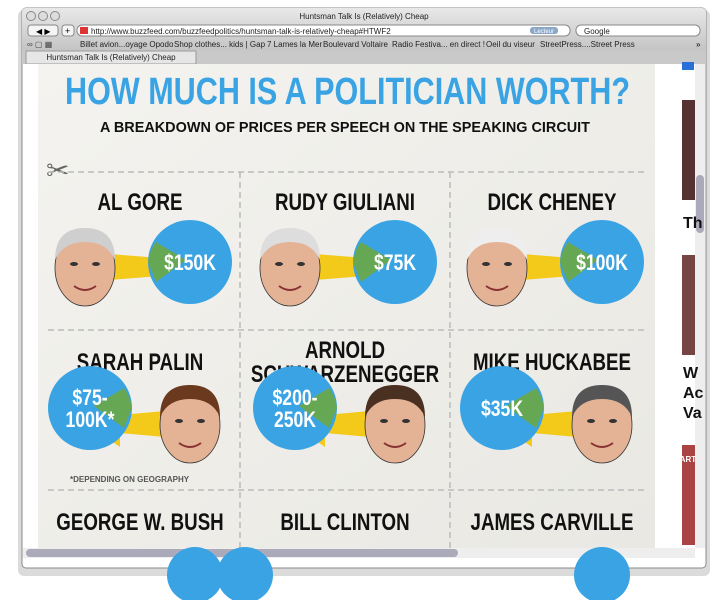 Image resolution: width=728 pixels, height=600 pixels. Describe the element at coordinates (39, 44) in the screenshot. I see `bookmarks-icons: ∞ ▢ ▦` at that location.